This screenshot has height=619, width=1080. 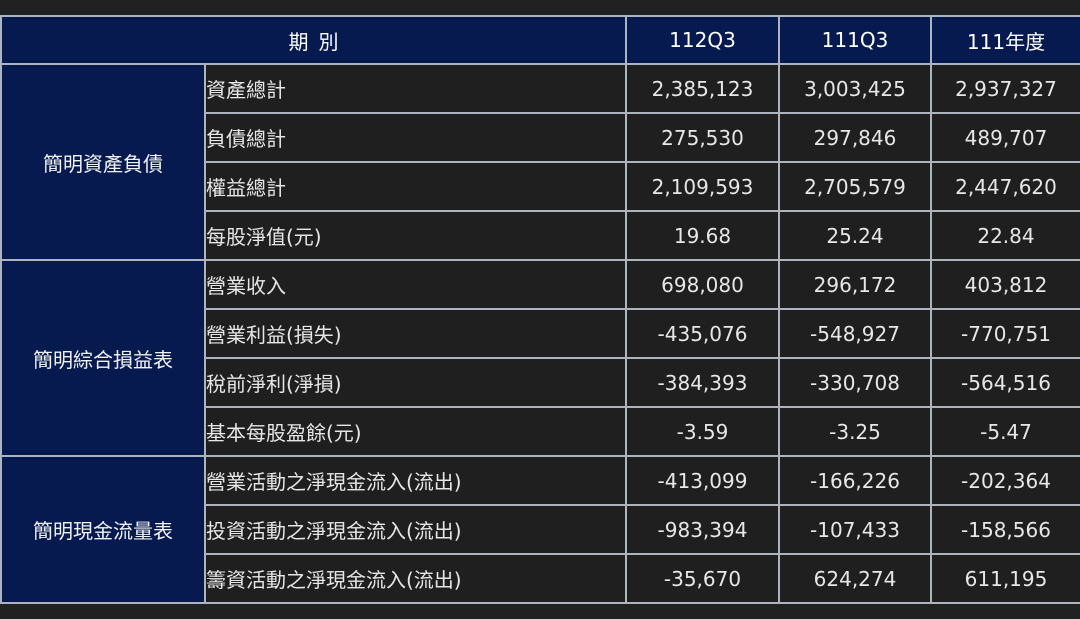 I want to click on value-cell: 25.24, so click(x=855, y=235).